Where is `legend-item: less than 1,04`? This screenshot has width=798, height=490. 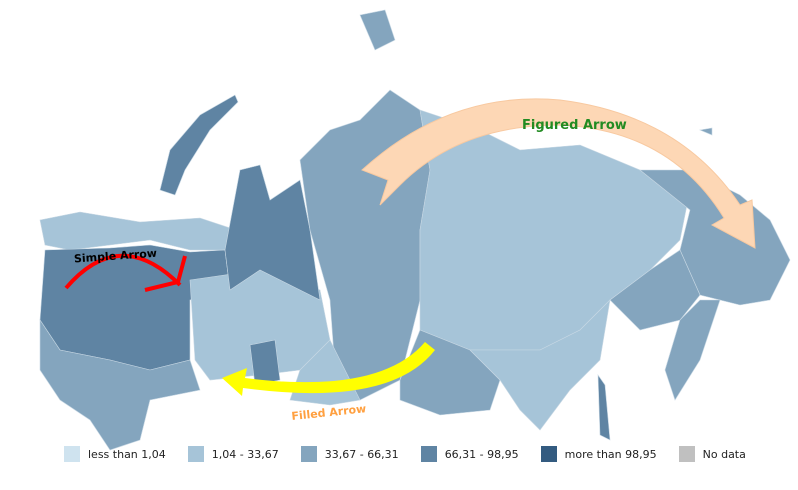
legend-item: less than 1,04 is located at coordinates (115, 454).